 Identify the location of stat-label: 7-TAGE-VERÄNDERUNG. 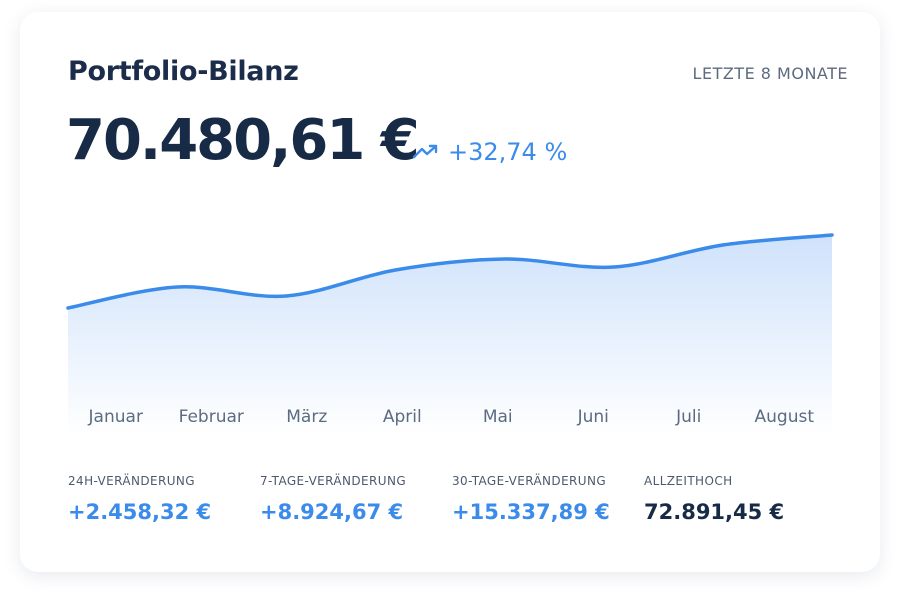
(333, 481).